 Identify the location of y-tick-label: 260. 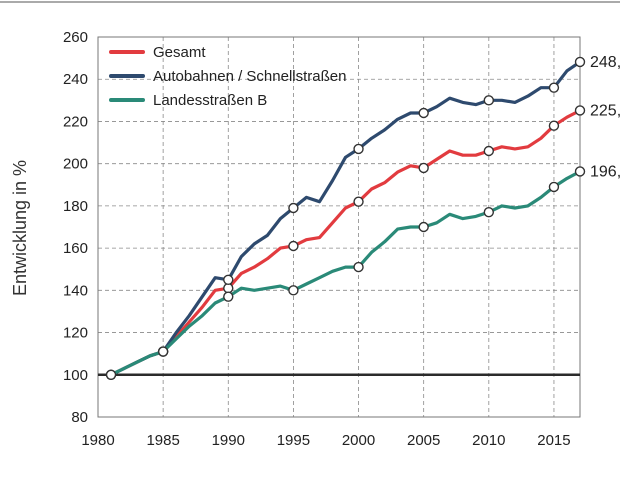
(75, 37).